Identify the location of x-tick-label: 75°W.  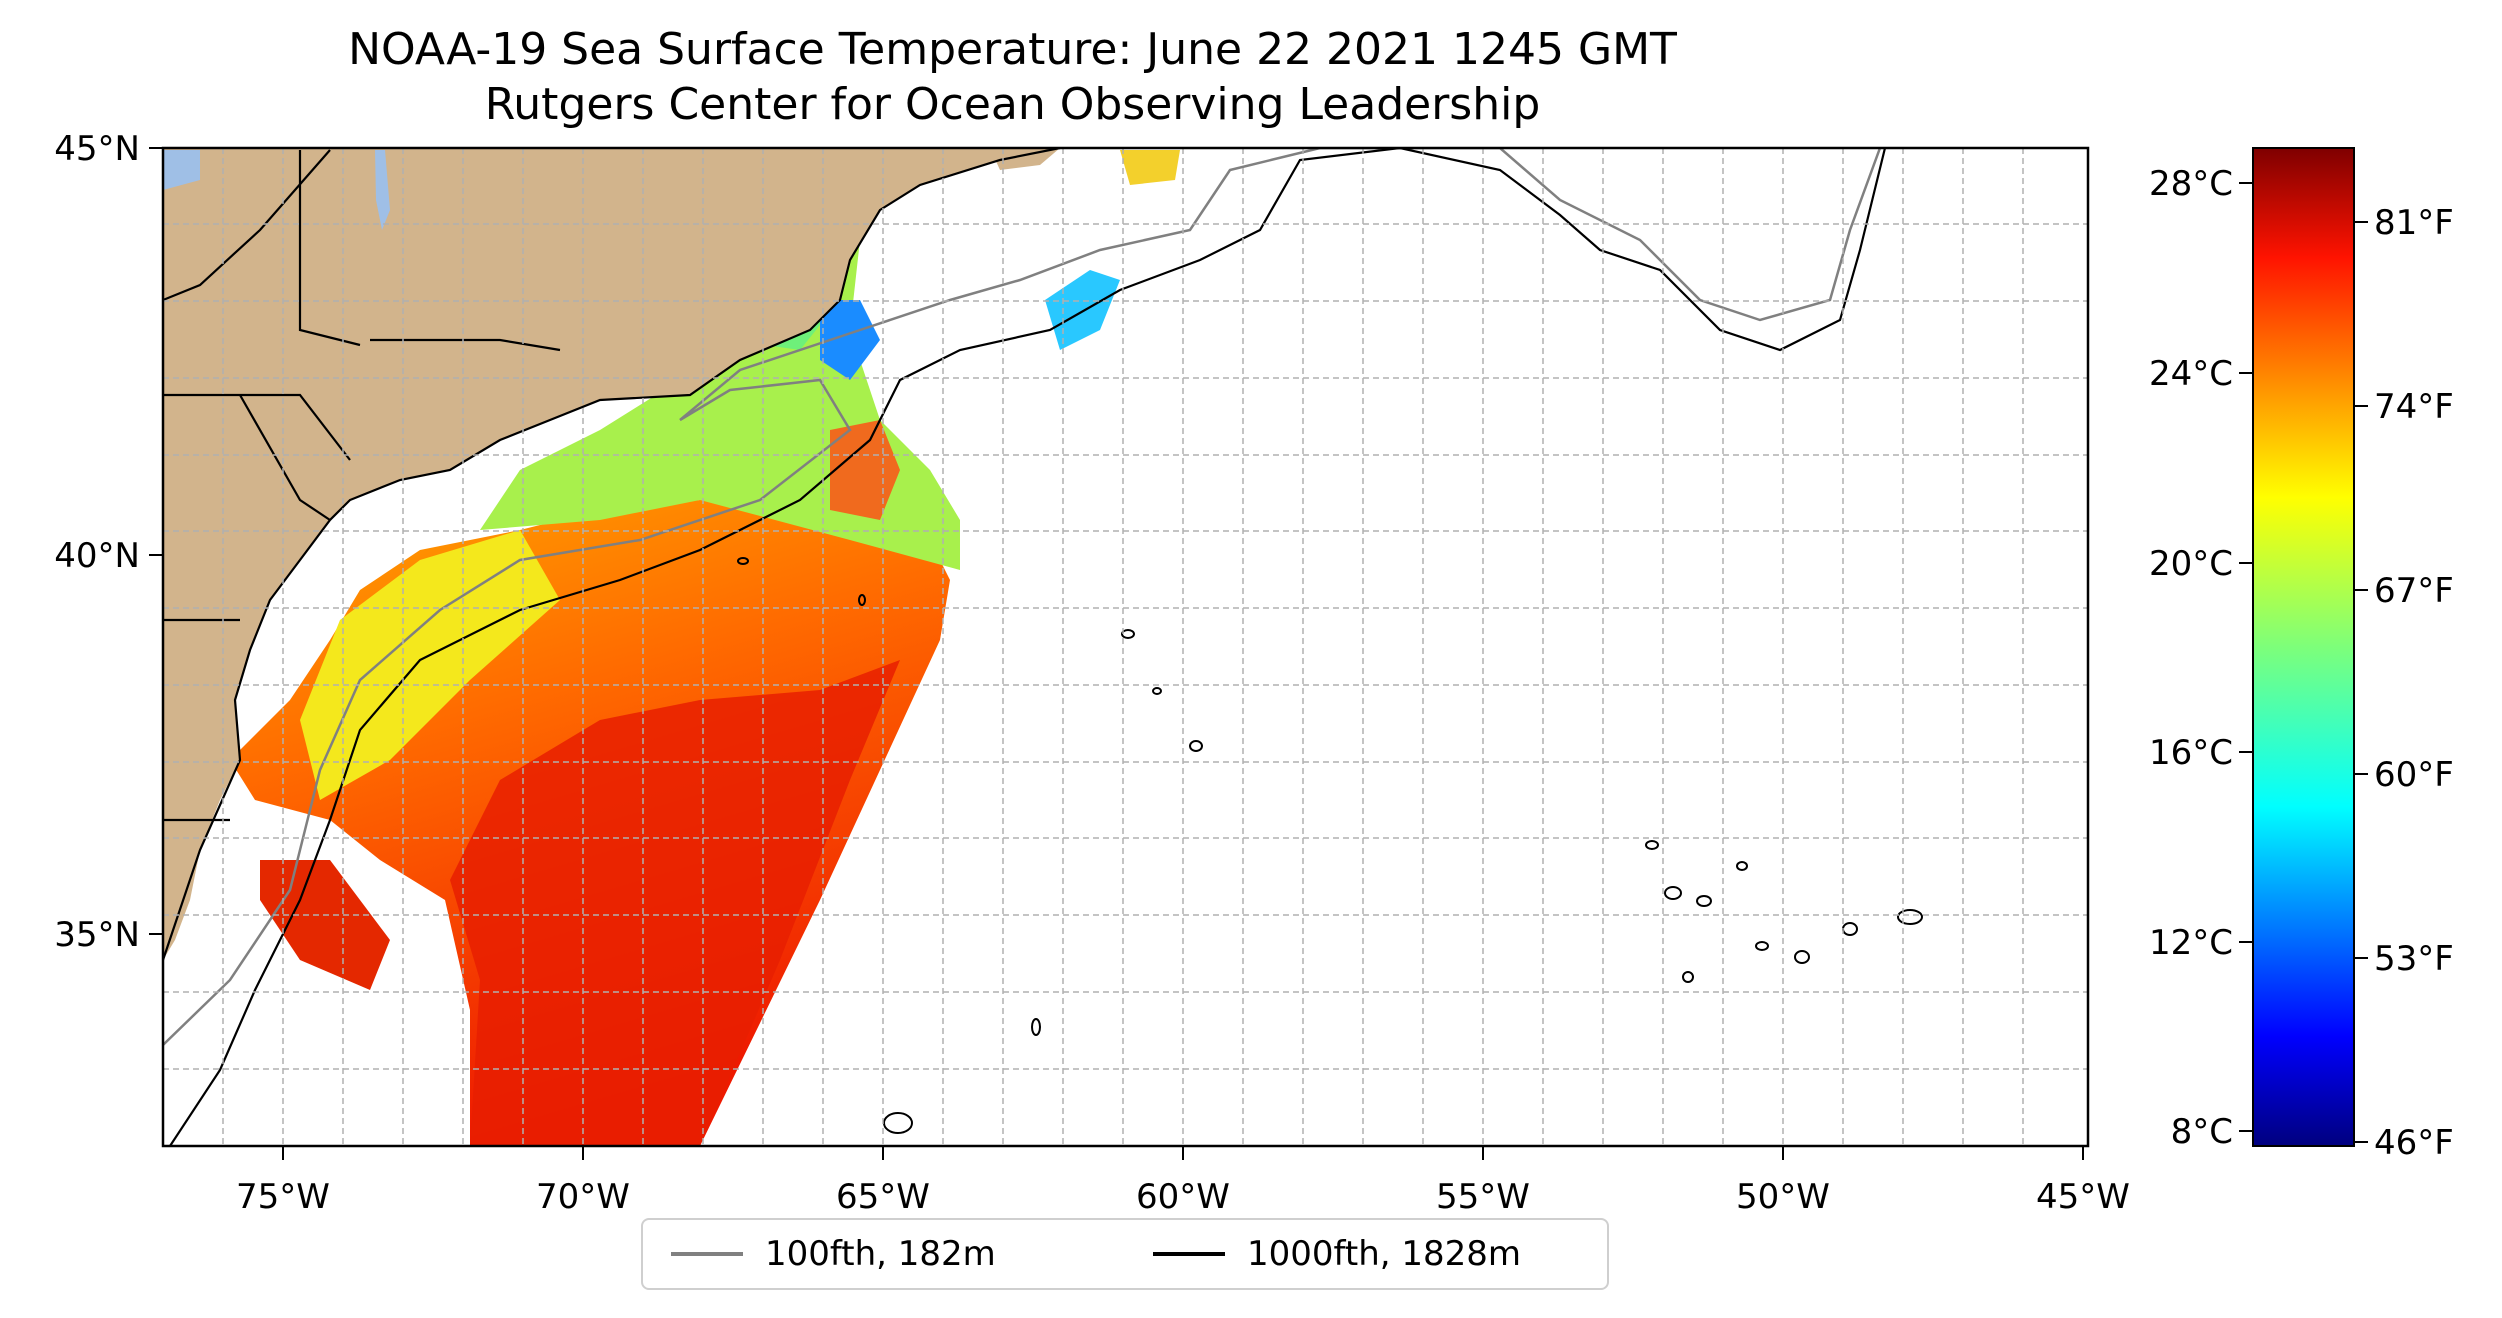
(283, 1197).